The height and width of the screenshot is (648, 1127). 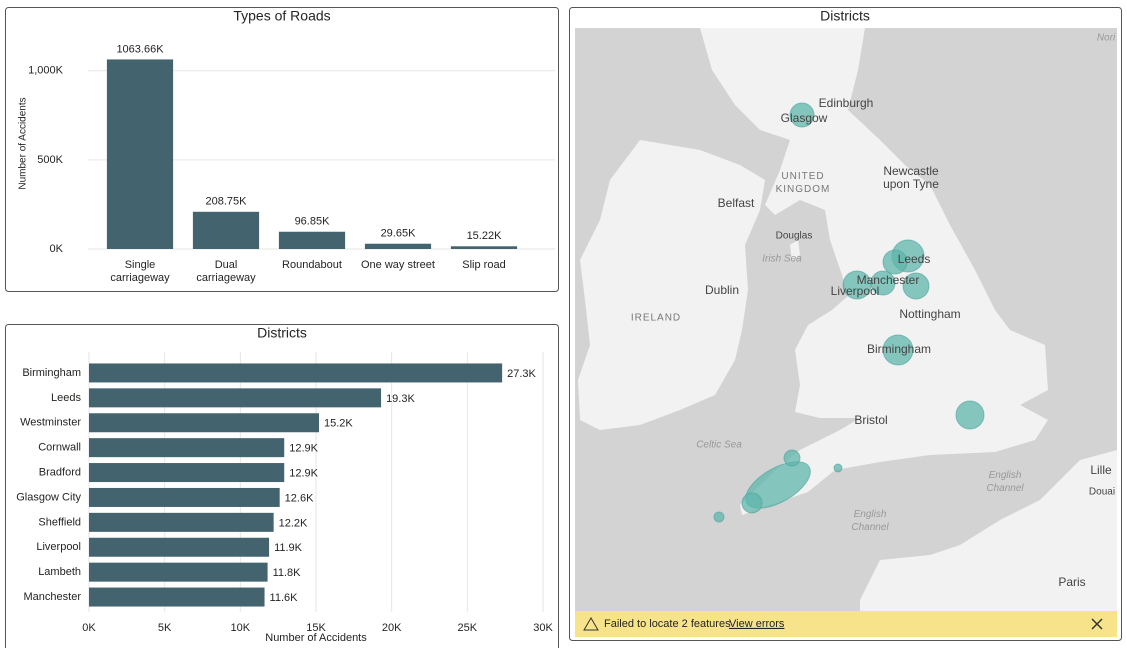 What do you see at coordinates (483, 265) in the screenshot?
I see `x-tick-label: Slip road` at bounding box center [483, 265].